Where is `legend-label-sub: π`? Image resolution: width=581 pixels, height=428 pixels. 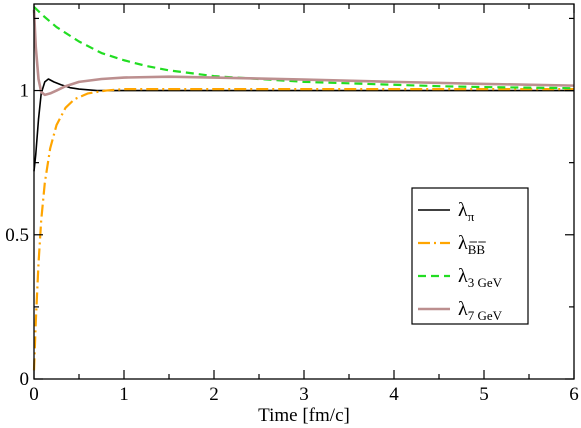
legend-label-sub: π is located at coordinates (471, 216).